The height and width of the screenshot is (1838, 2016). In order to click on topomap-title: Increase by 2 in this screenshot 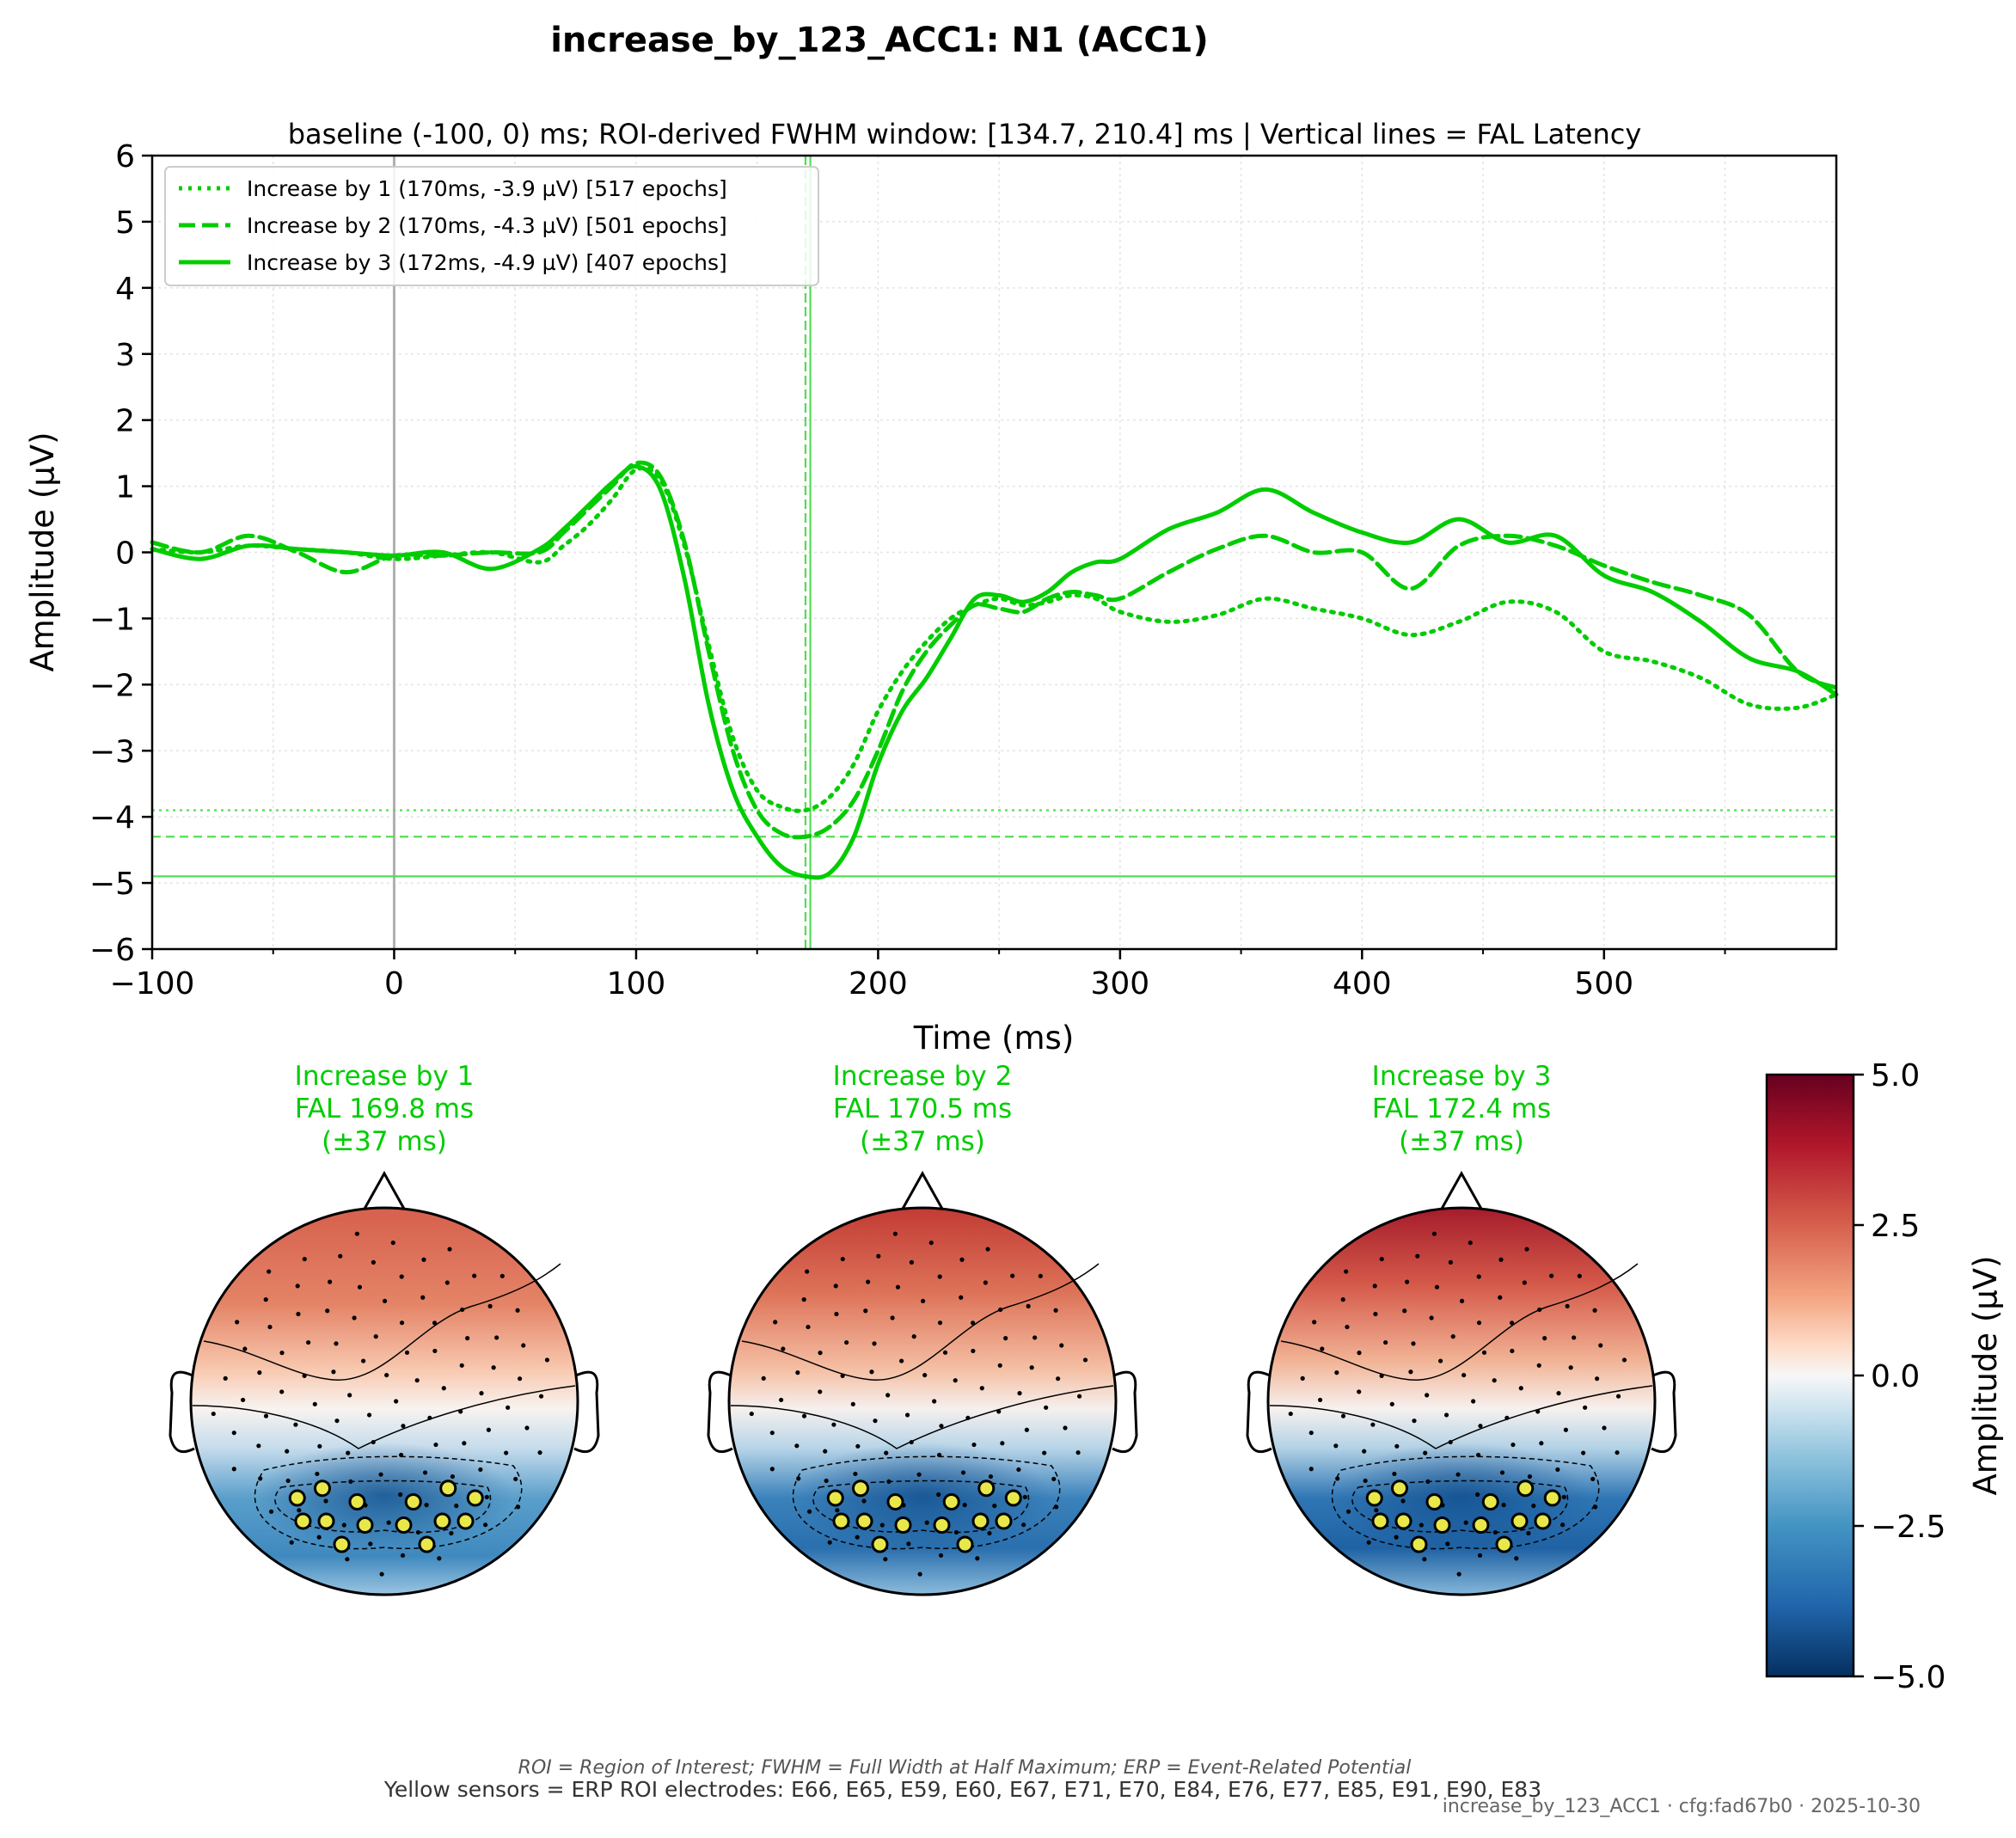, I will do `click(923, 1076)`.